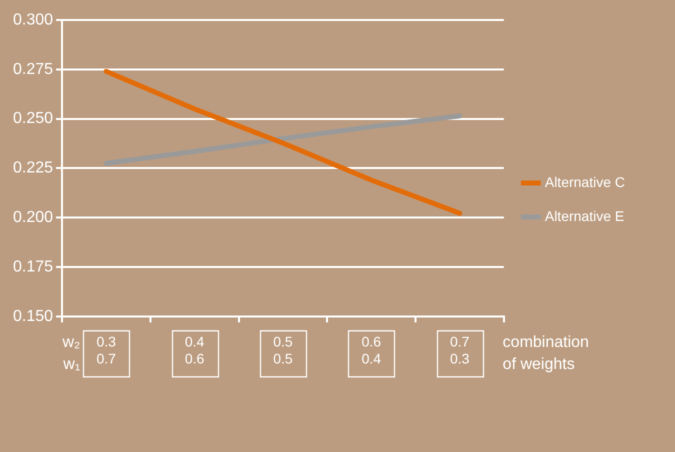 This screenshot has height=452, width=675. What do you see at coordinates (372, 350) in the screenshot?
I see `x-tick-label: 0.6 0.4` at bounding box center [372, 350].